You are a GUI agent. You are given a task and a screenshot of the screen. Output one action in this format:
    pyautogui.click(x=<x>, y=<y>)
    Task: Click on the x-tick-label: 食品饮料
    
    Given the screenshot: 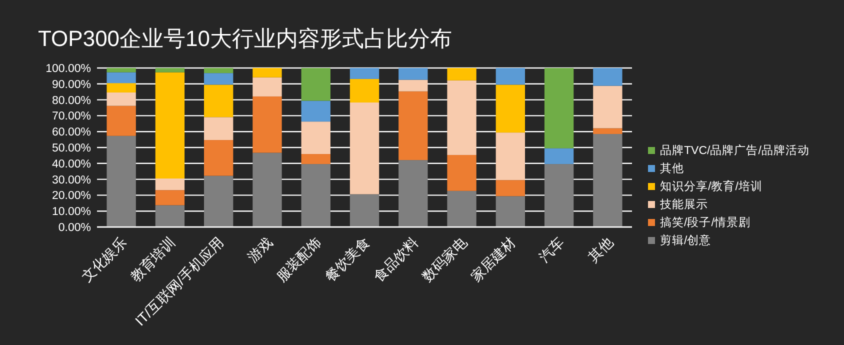 What is the action you would take?
    pyautogui.click(x=396, y=259)
    